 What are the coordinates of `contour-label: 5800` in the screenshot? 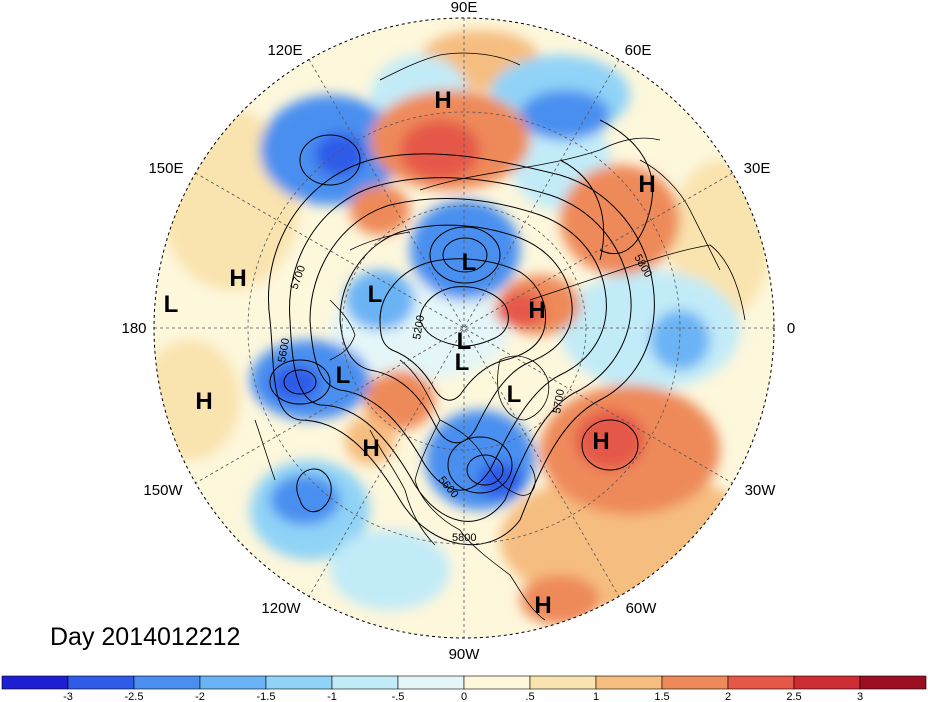 It's located at (464, 538).